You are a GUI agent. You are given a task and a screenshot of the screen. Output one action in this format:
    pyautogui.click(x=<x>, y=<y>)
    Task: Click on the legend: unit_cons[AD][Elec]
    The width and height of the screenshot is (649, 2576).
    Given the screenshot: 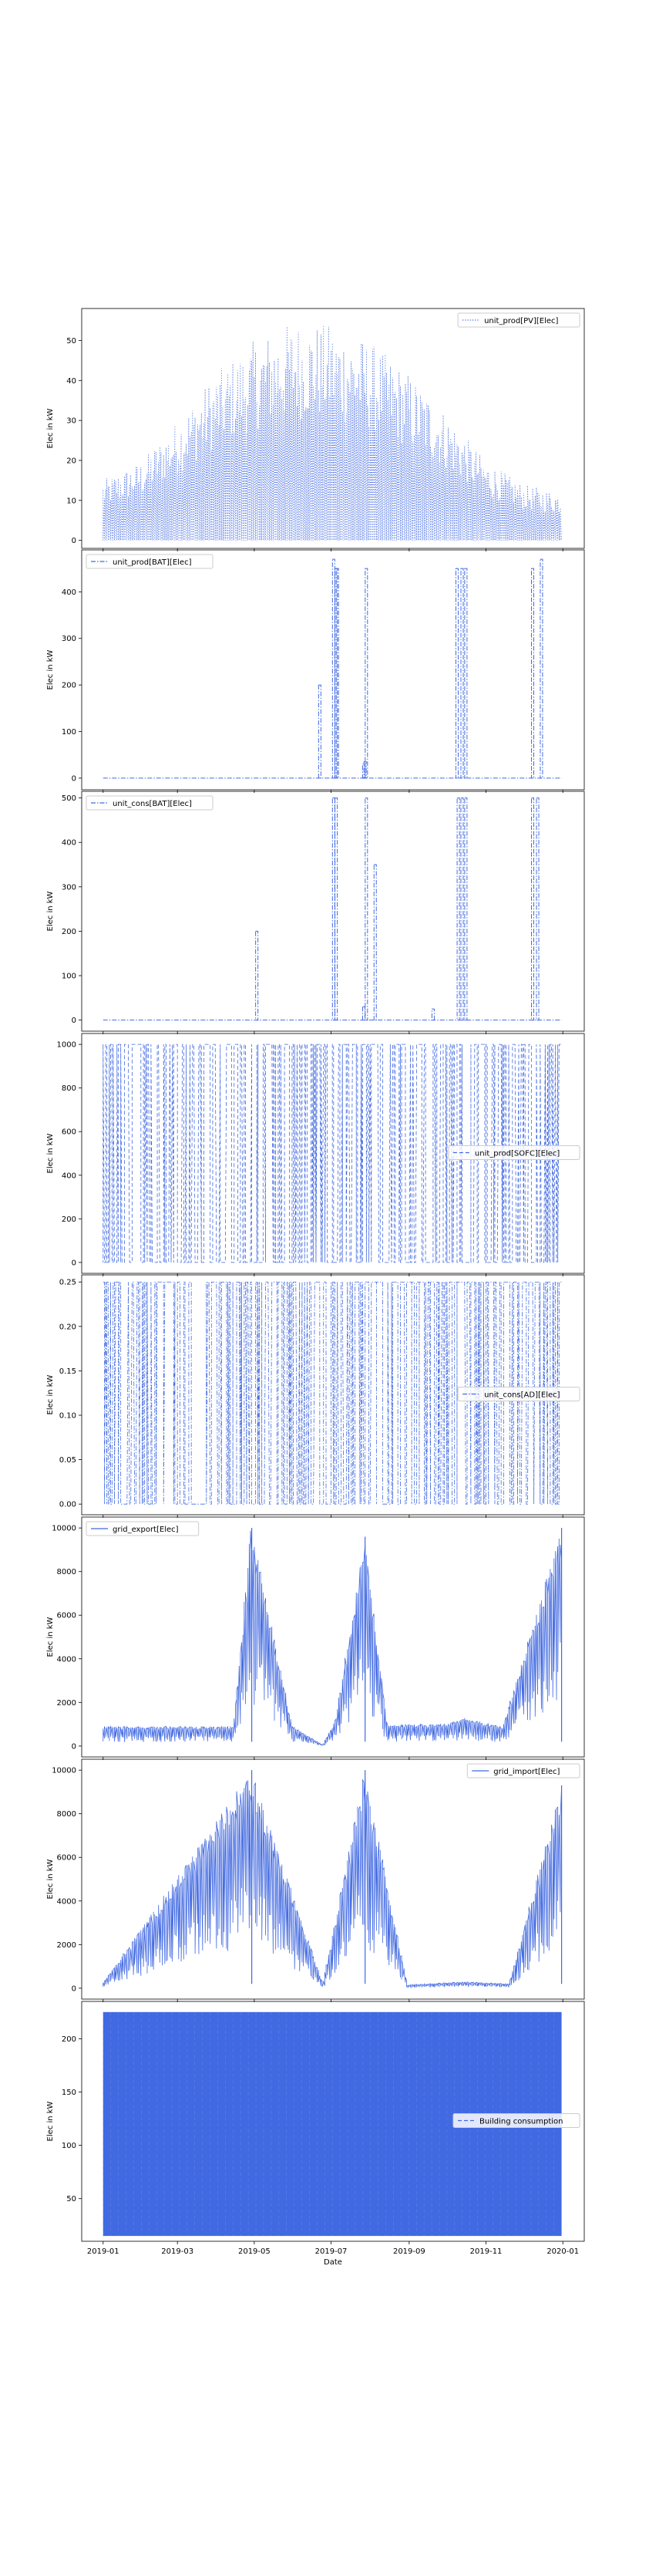 What is the action you would take?
    pyautogui.click(x=518, y=1394)
    